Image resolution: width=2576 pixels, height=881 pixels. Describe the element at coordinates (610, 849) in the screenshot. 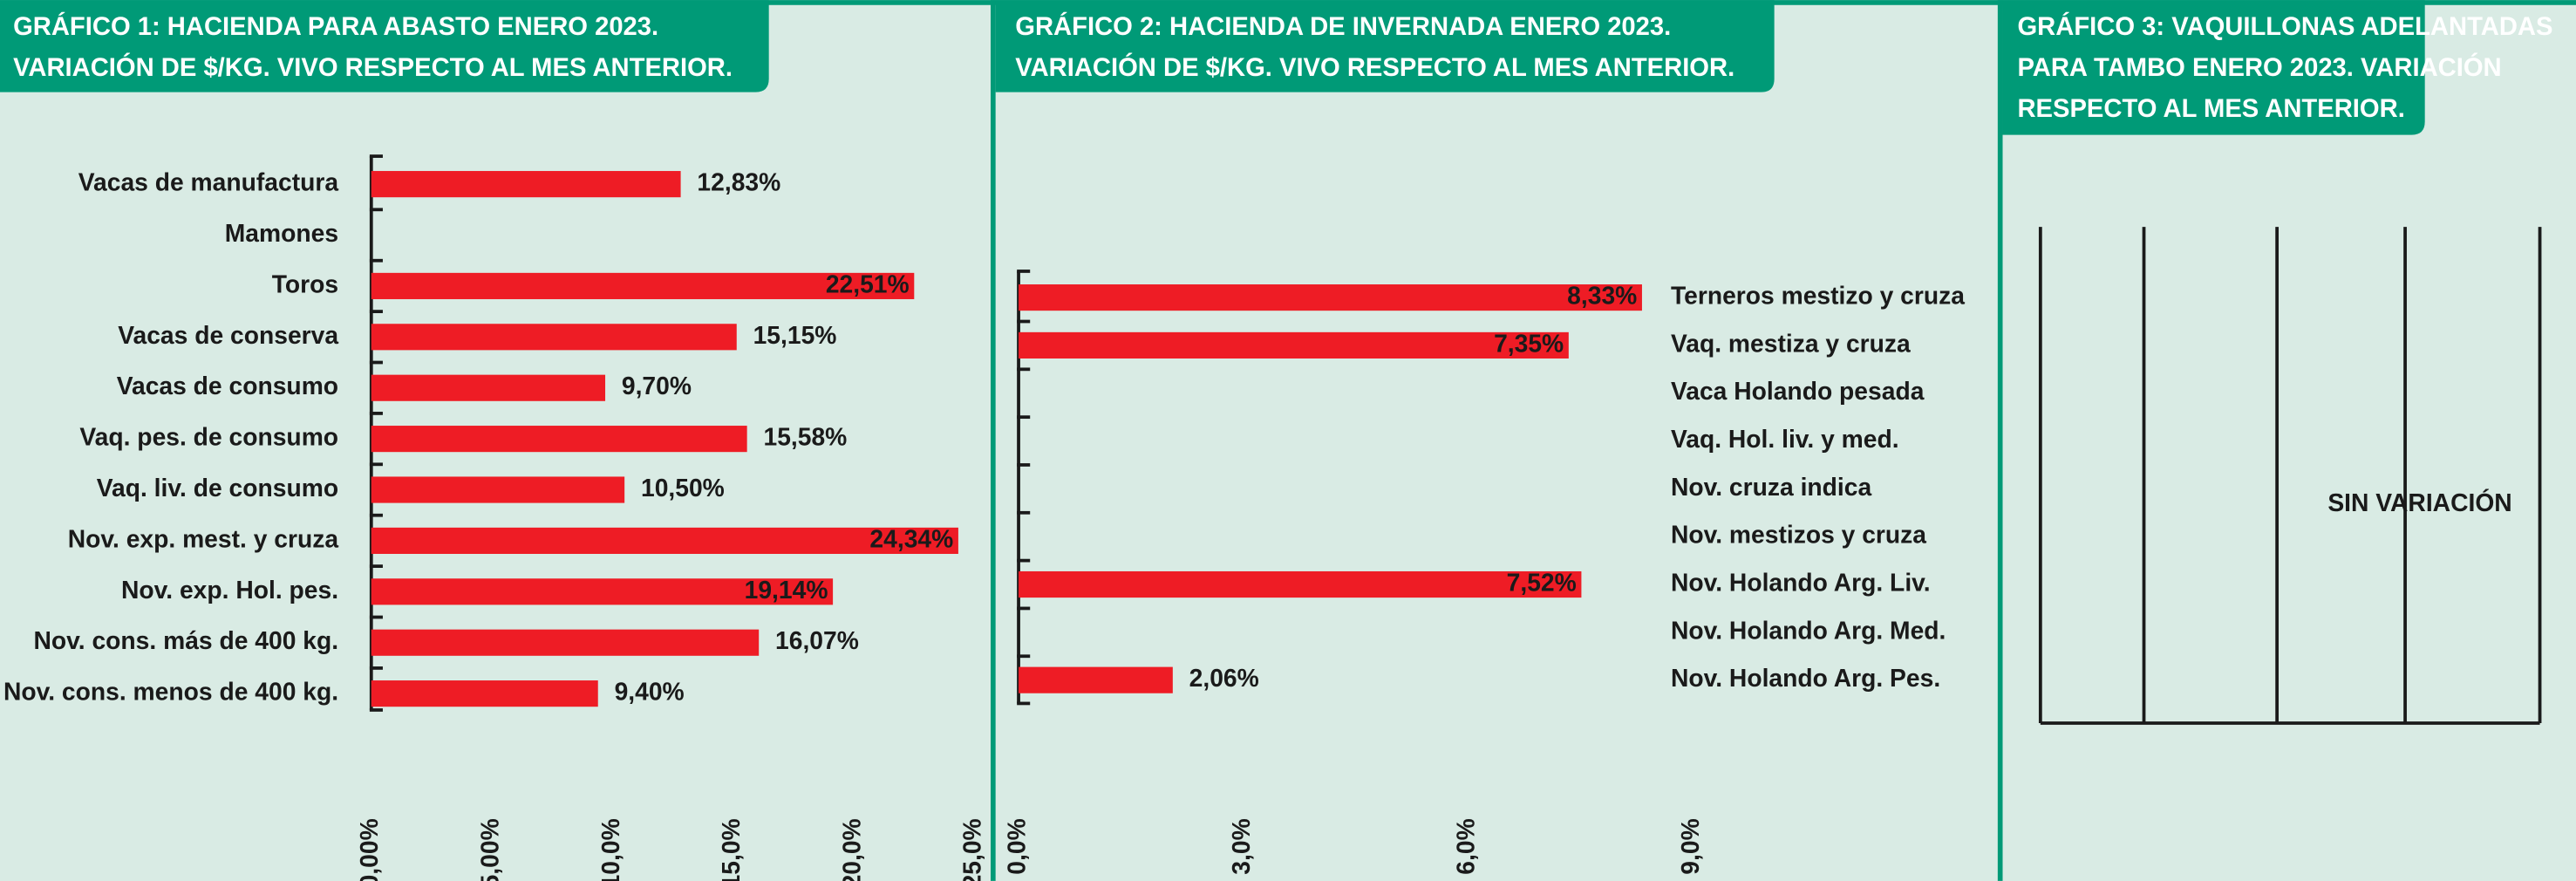

I see `x-tick-label: 10,0%` at that location.